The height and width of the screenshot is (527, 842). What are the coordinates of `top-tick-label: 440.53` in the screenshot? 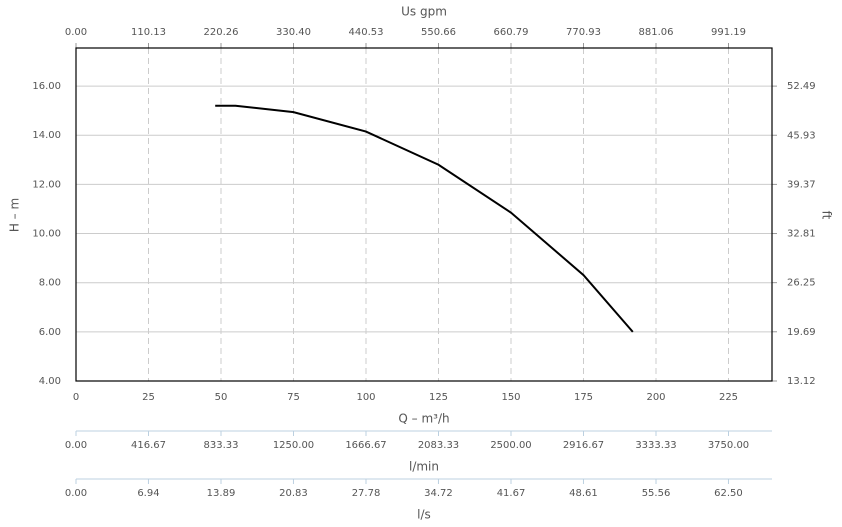 It's located at (366, 32).